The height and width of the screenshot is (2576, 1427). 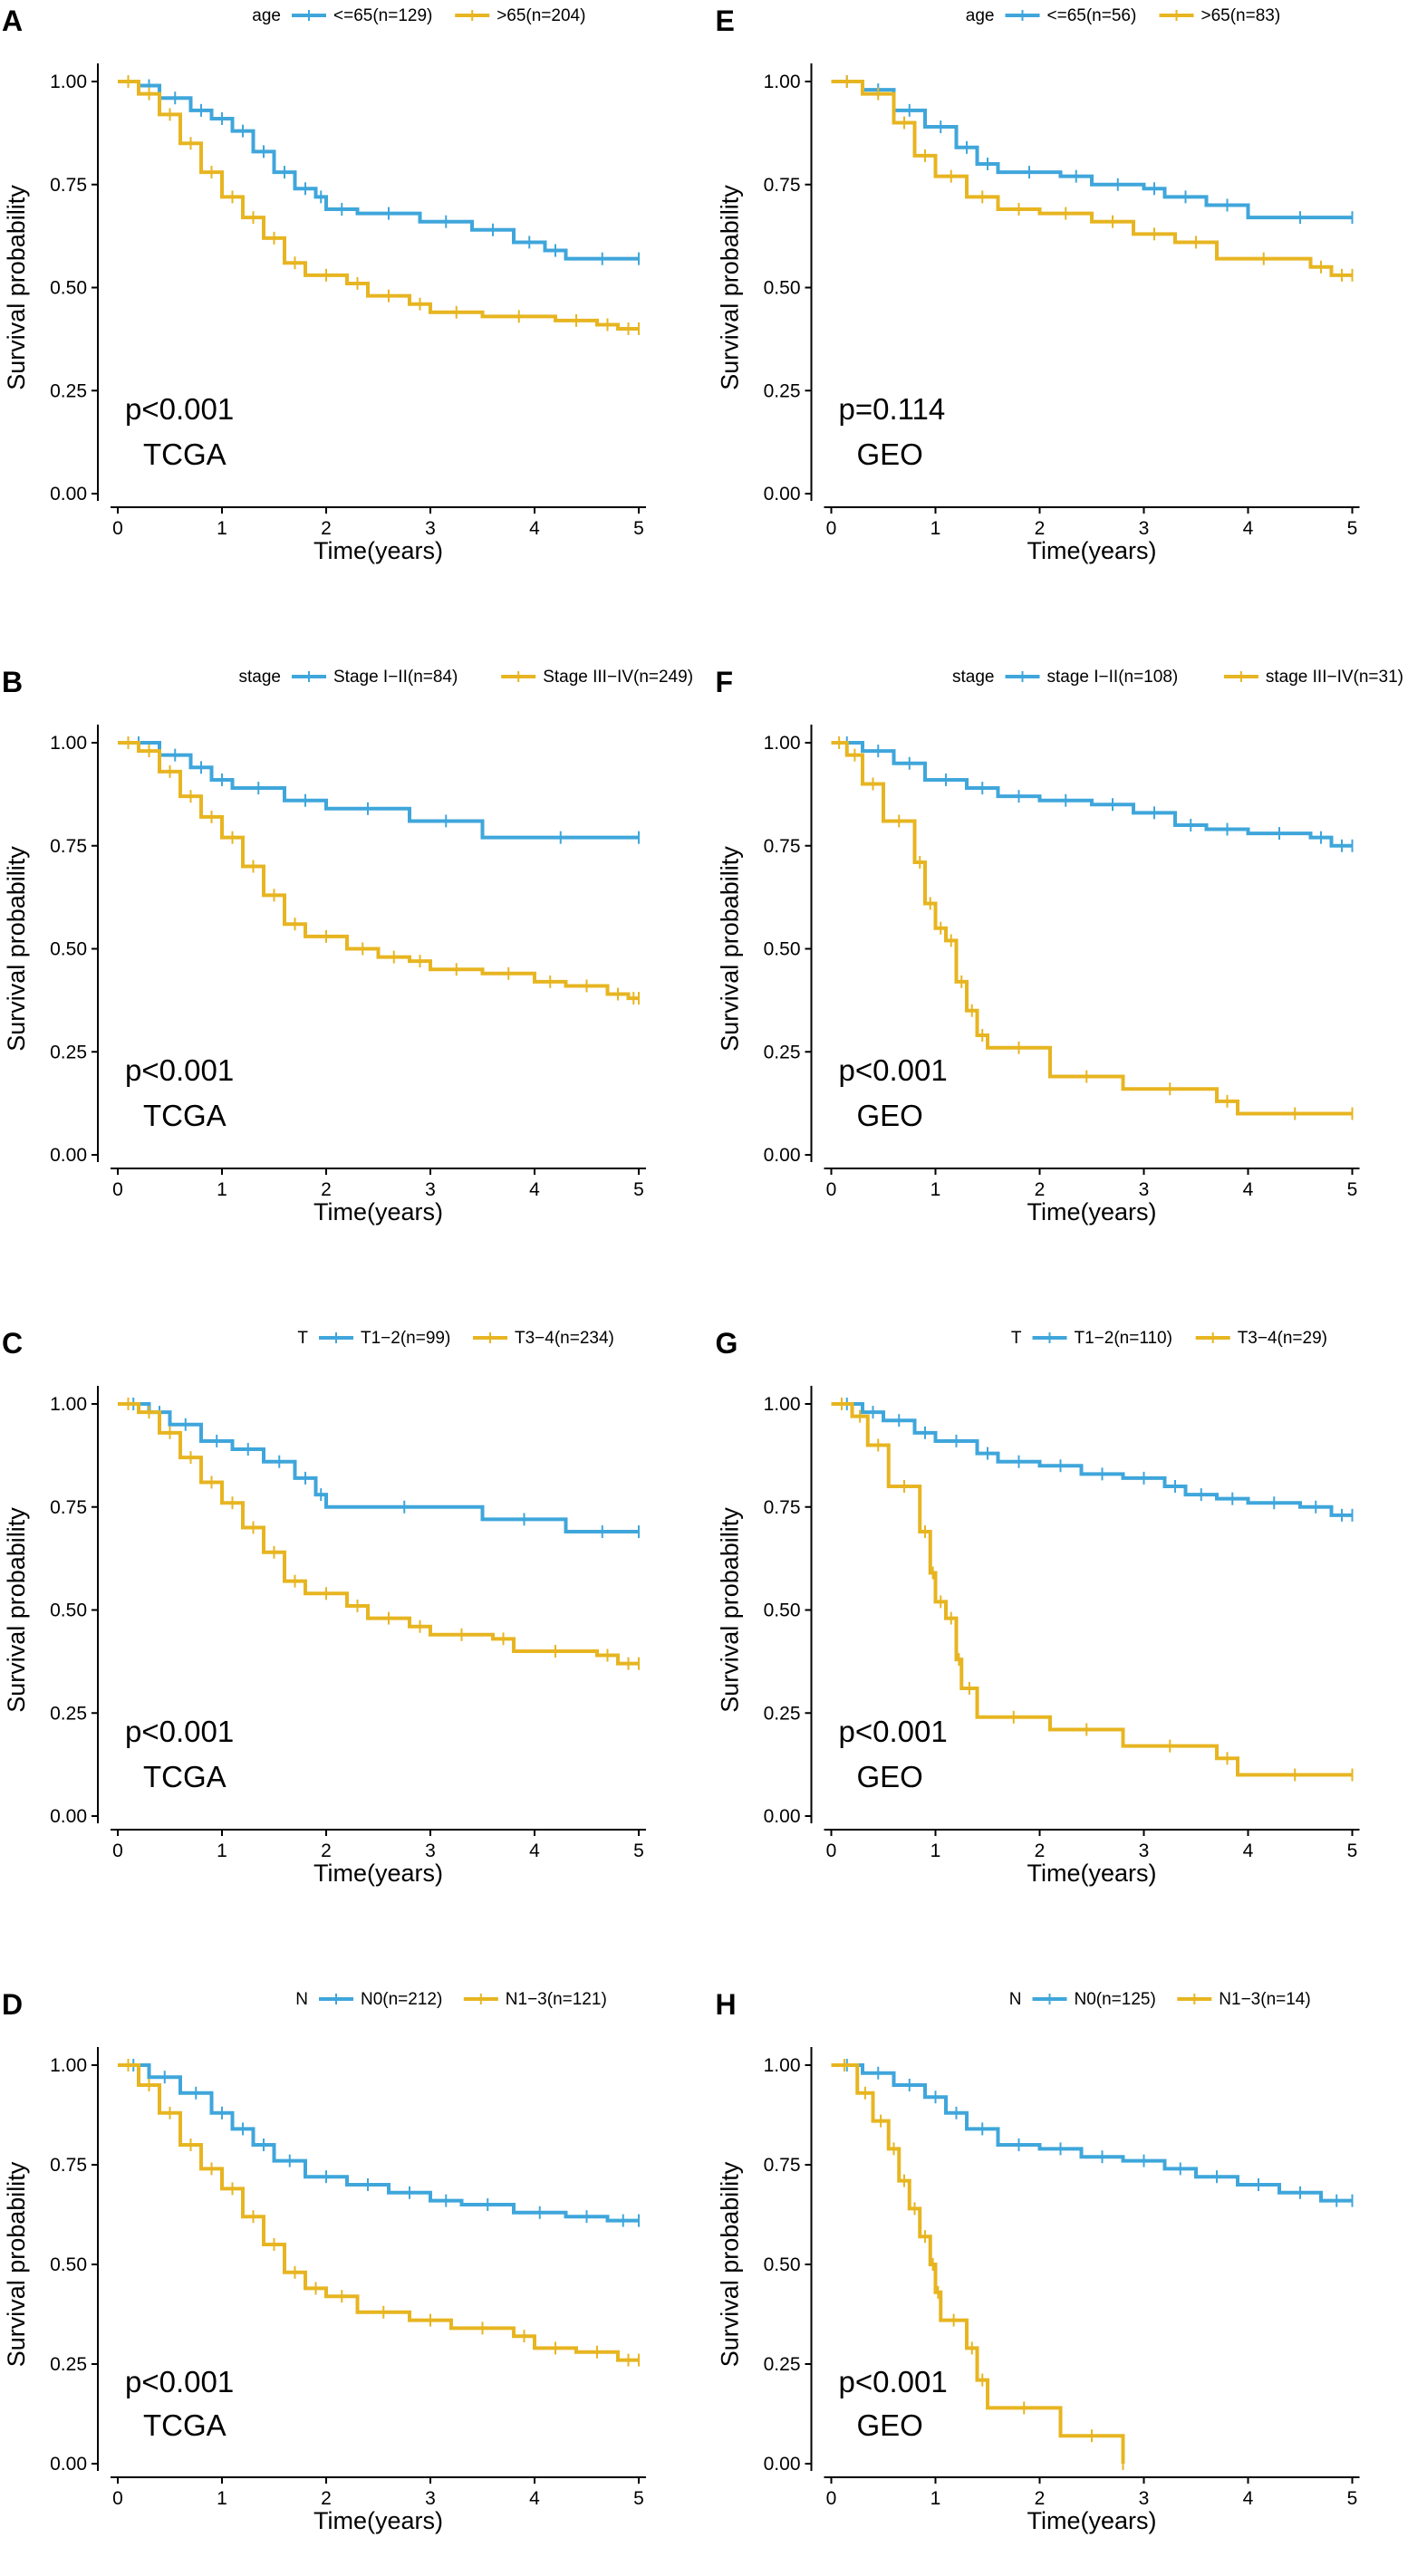 What do you see at coordinates (419, 15) in the screenshot?
I see `legend: age <=65(n=129) >65(n=204)` at bounding box center [419, 15].